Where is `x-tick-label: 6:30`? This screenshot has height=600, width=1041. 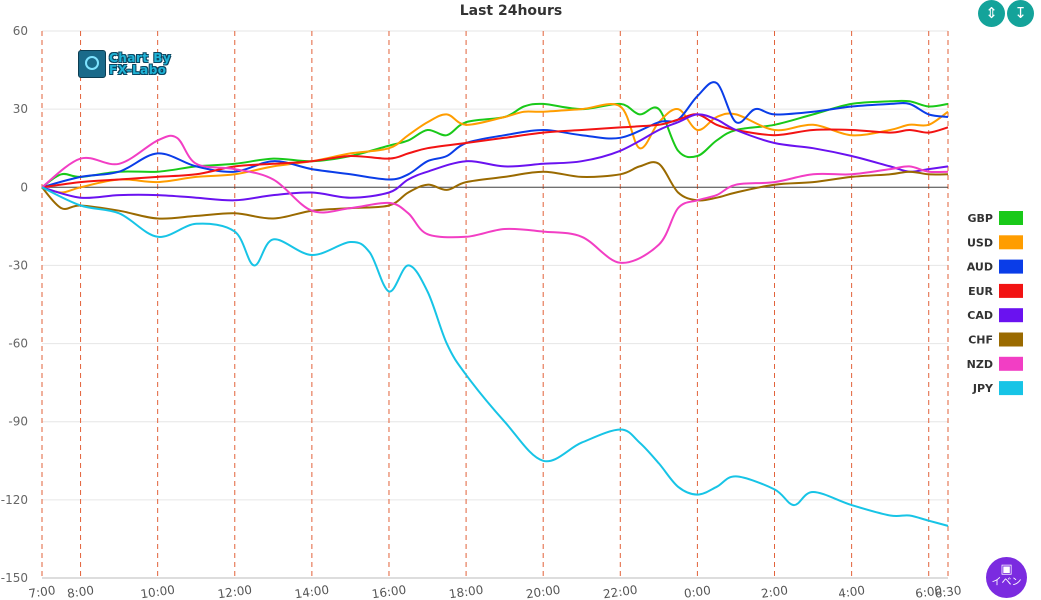
x-tick-label: 6:30 is located at coordinates (948, 591).